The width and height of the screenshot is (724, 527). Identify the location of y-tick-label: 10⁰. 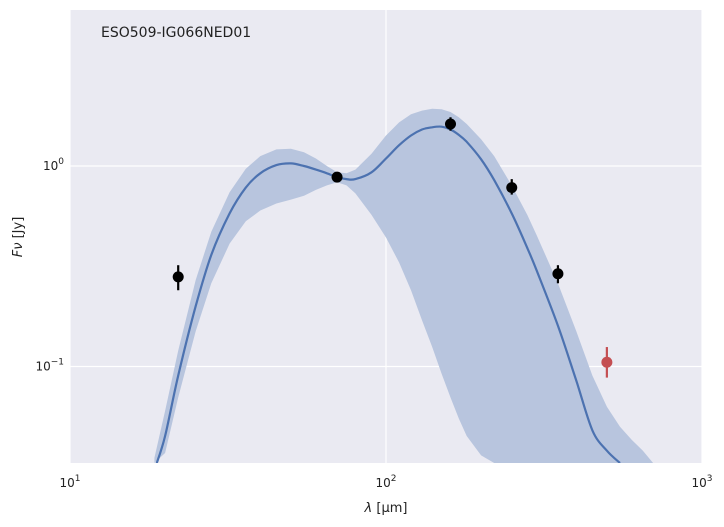
(53, 165).